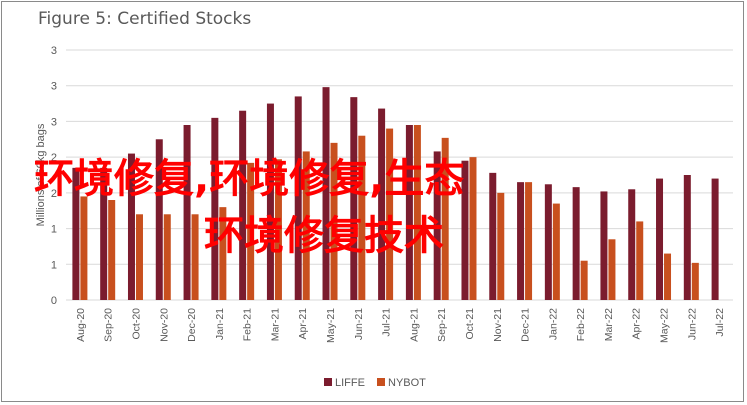 This screenshot has width=747, height=405. What do you see at coordinates (303, 324) in the screenshot?
I see `x-tick-label: Apr-21` at bounding box center [303, 324].